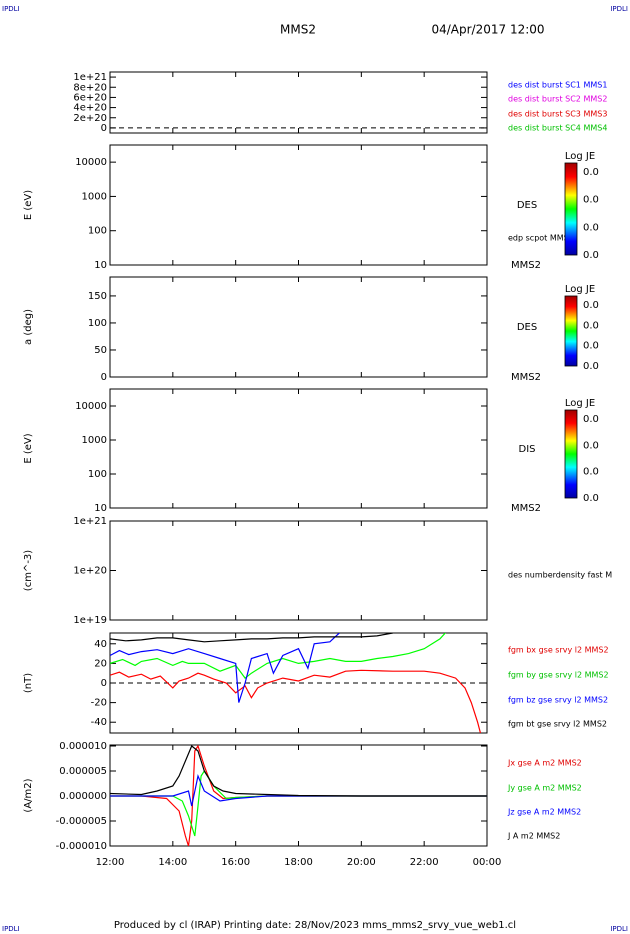 Image resolution: width=630 pixels, height=934 pixels. Describe the element at coordinates (487, 30) in the screenshot. I see `date: 04/Apr/2017 12:00` at that location.